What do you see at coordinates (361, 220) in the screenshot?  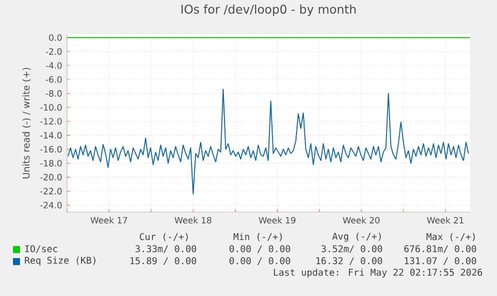 I see `x-tick-label: Week 20` at bounding box center [361, 220].